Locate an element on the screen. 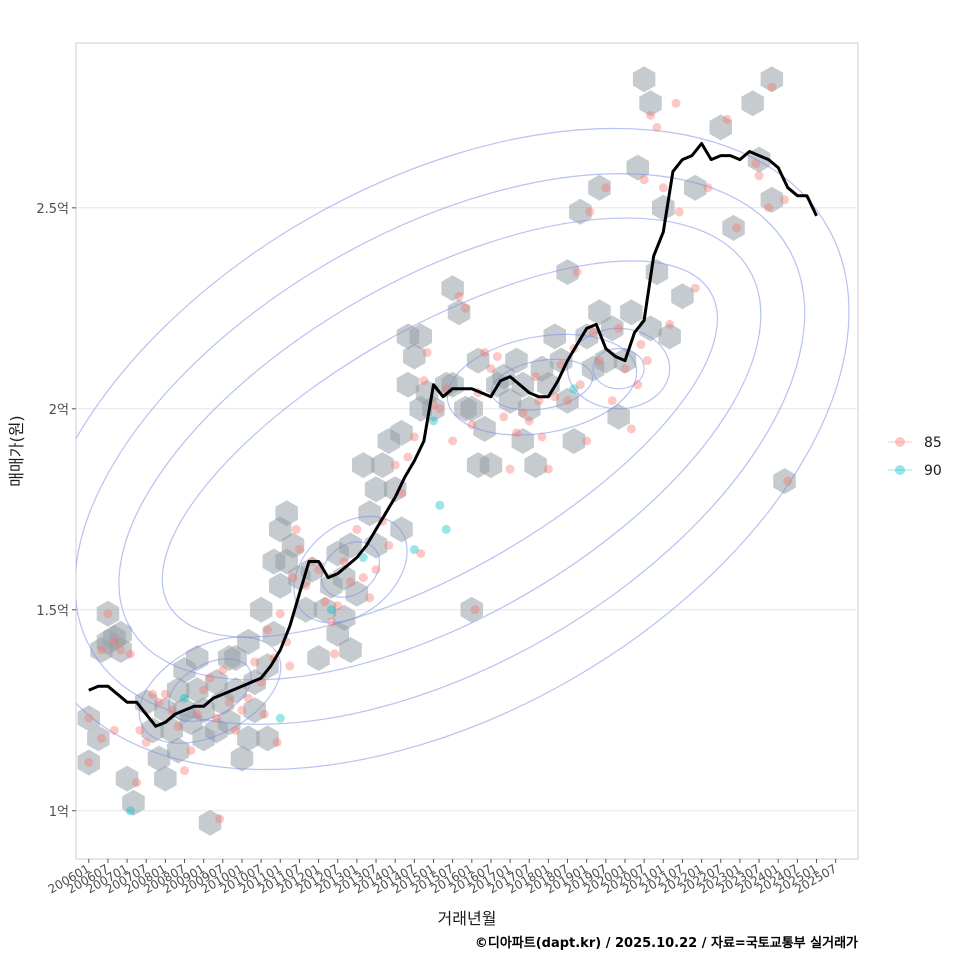 The width and height of the screenshot is (960, 960). y-axis-ticks: 1억 1.5억 2억 2.5억 is located at coordinates (56, 511).